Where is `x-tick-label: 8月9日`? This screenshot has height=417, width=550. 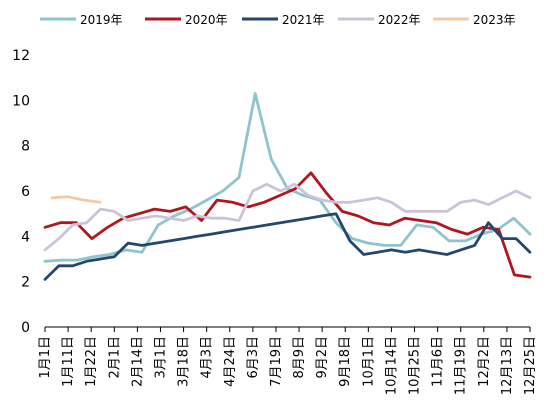
x-tick-label: 8月9日 is located at coordinates (299, 357).